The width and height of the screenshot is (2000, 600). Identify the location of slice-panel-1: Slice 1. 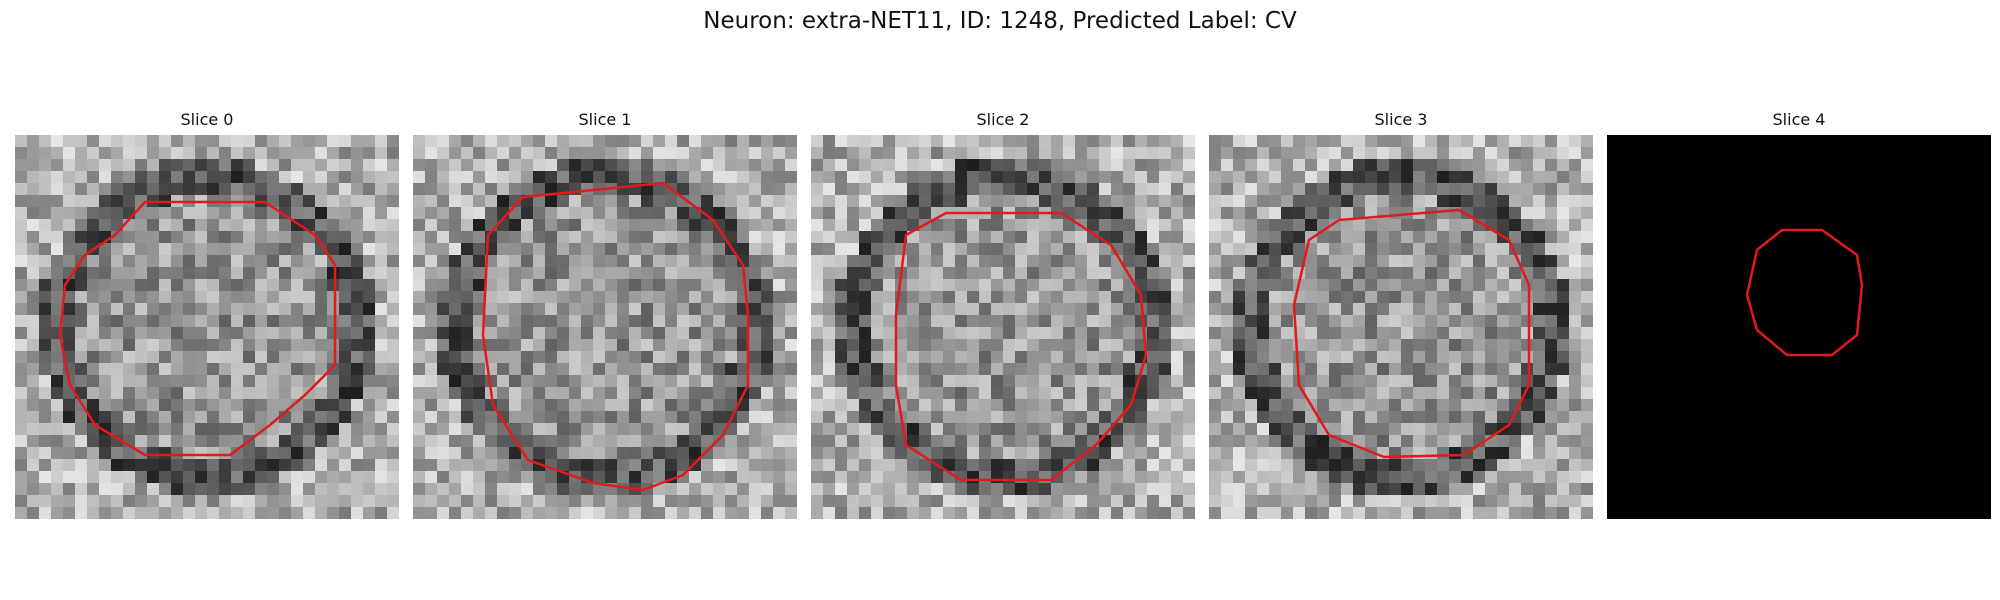
(605, 312).